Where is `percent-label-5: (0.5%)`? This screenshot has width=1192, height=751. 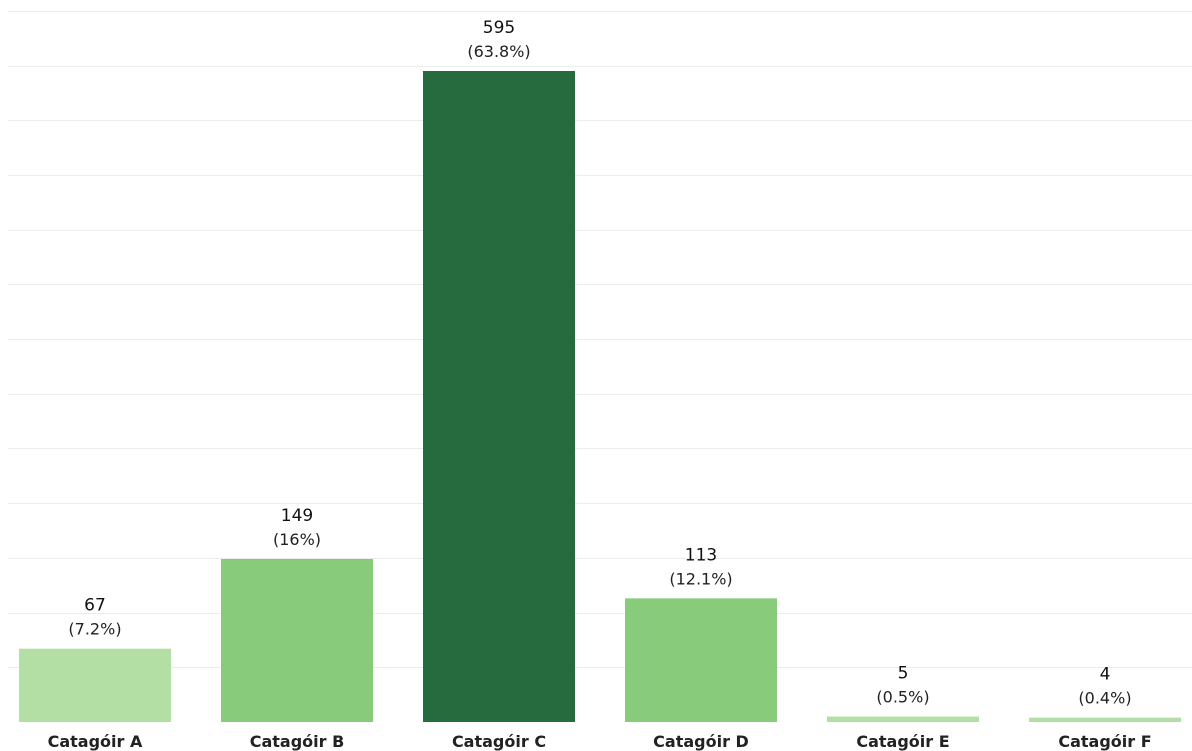
percent-label-5: (0.5%) is located at coordinates (902, 697).